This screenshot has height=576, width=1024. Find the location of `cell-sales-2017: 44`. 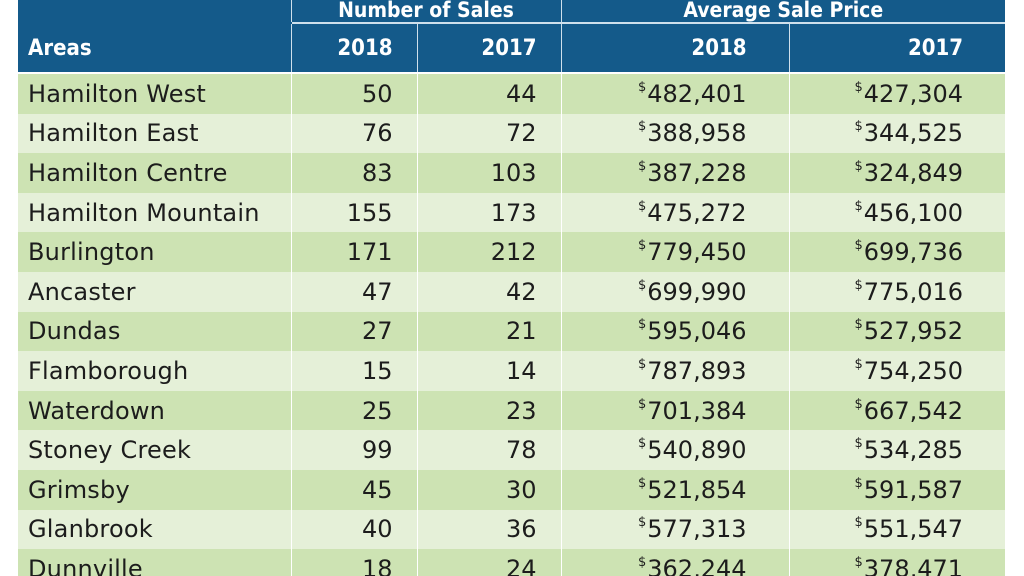

cell-sales-2017: 44 is located at coordinates (489, 93).